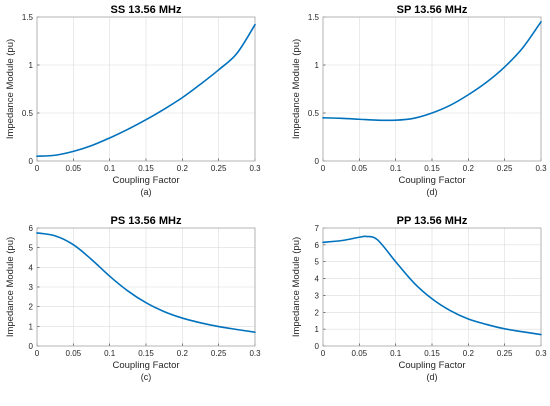 The image size is (550, 406). Describe the element at coordinates (146, 192) in the screenshot. I see `panel-caption: (a)` at that location.